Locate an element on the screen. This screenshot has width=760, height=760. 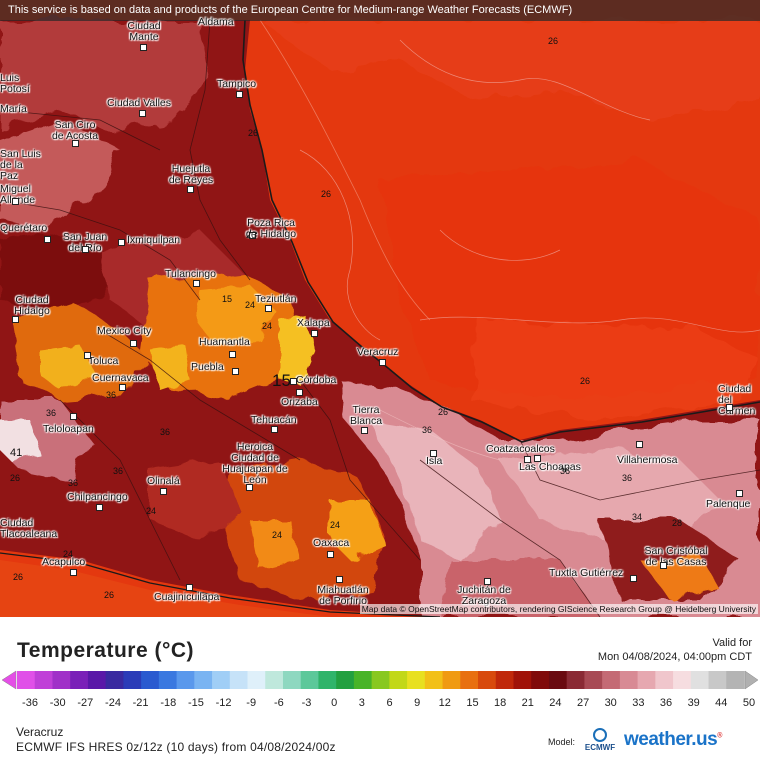
city-name: Oaxaca is located at coordinates (331, 543).